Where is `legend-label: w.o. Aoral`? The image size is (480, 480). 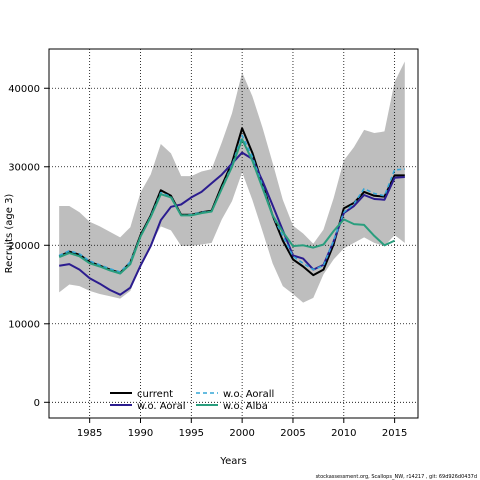 legend-label: w.o. Aoral is located at coordinates (161, 406).